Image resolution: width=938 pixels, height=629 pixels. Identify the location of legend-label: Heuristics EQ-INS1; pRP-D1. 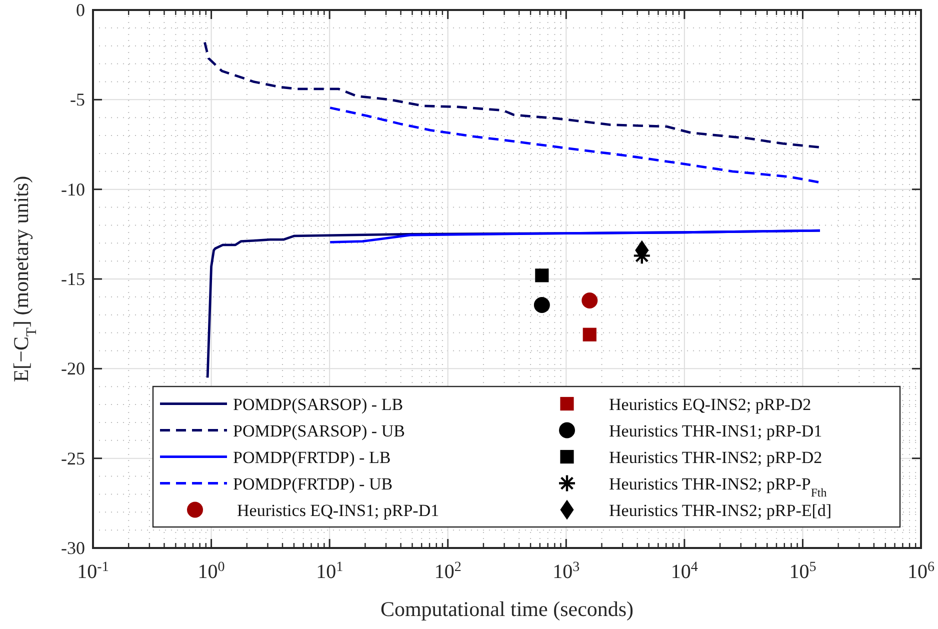
(338, 510).